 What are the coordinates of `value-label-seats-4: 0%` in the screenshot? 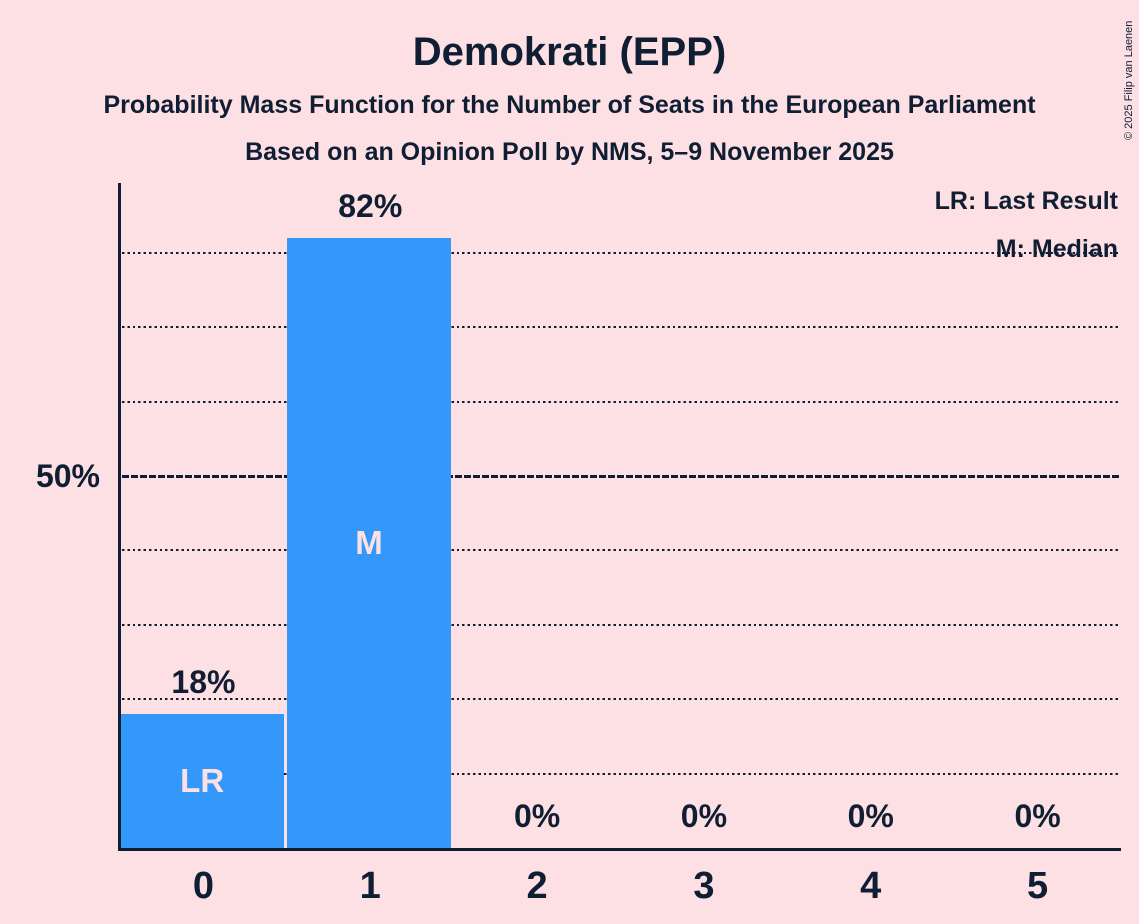 It's located at (870, 816).